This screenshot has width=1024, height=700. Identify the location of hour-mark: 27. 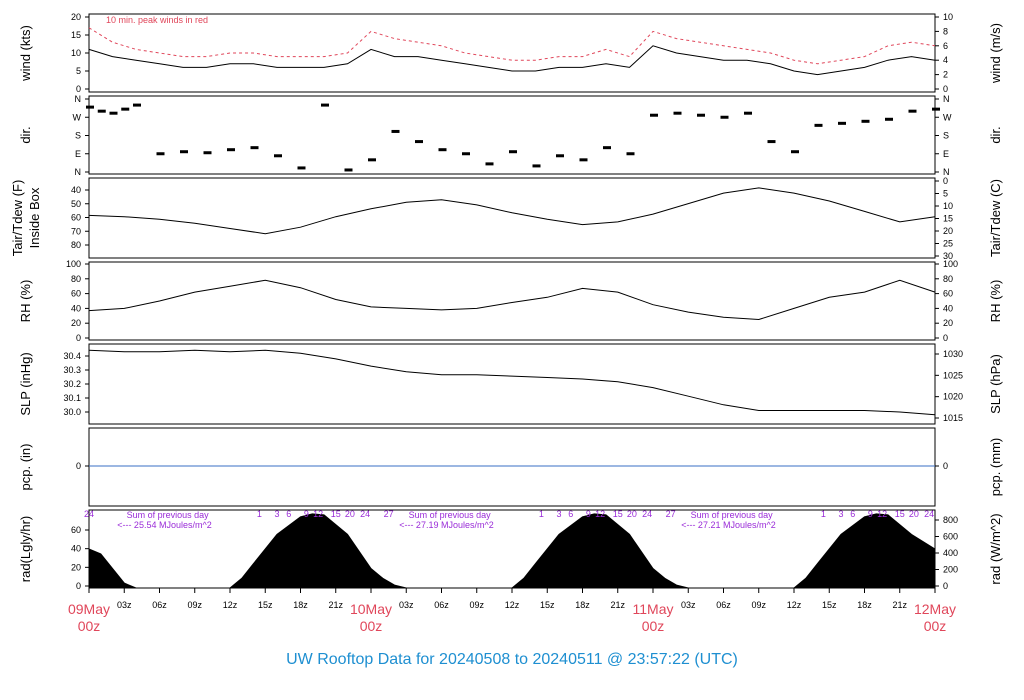
(671, 514).